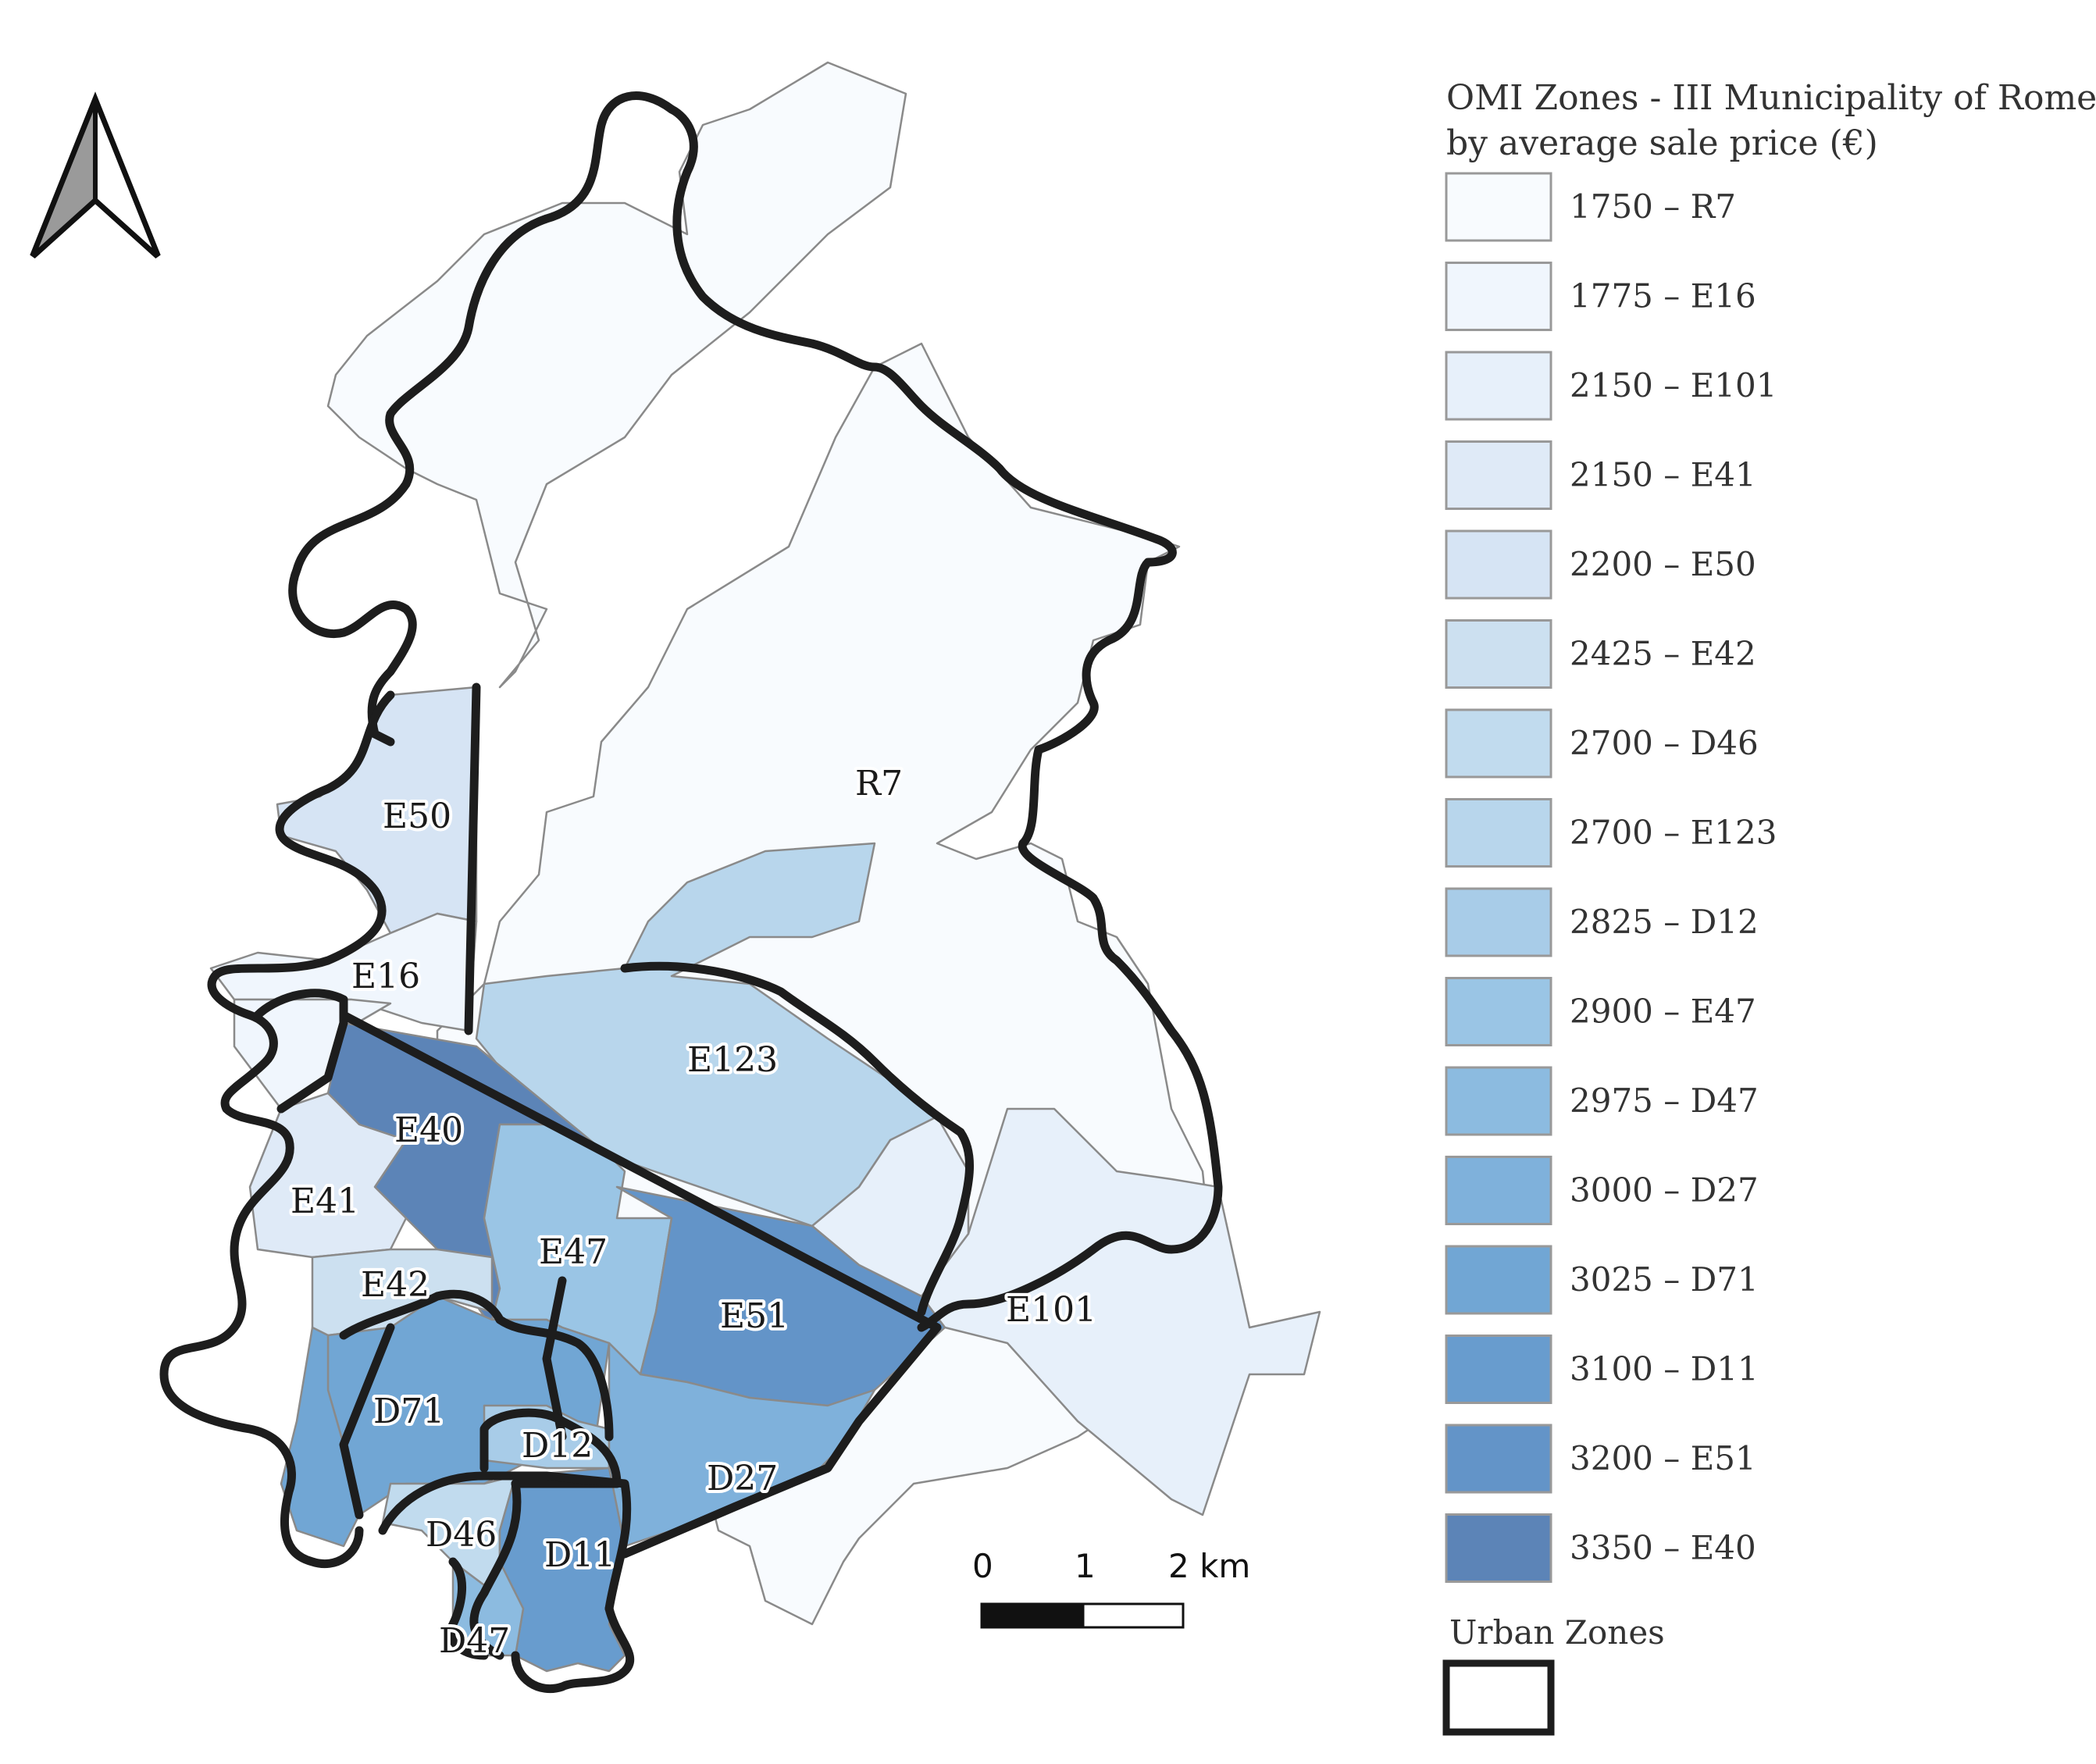  I want to click on label-e101: E101, so click(1051, 1310).